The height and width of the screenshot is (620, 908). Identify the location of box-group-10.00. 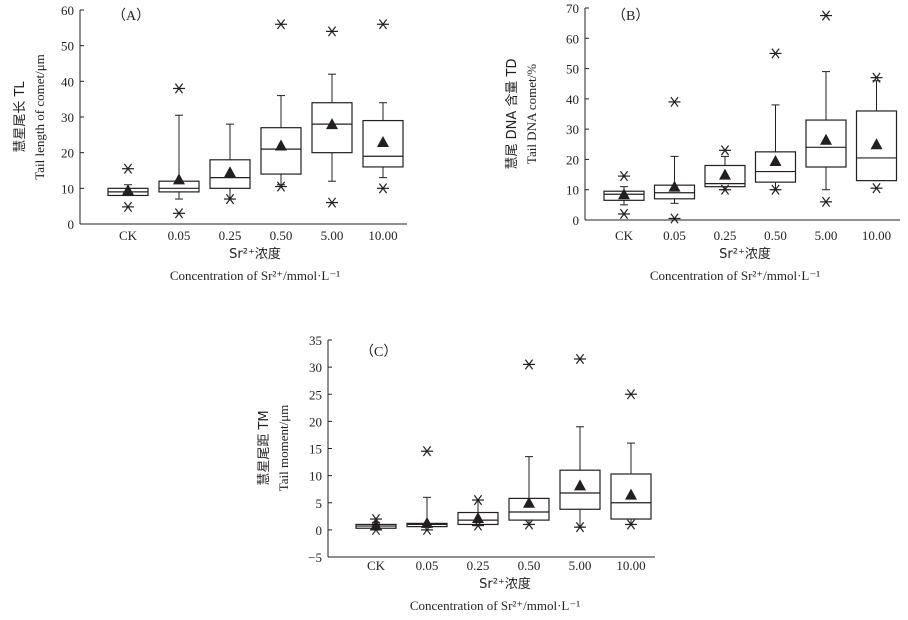
(631, 459).